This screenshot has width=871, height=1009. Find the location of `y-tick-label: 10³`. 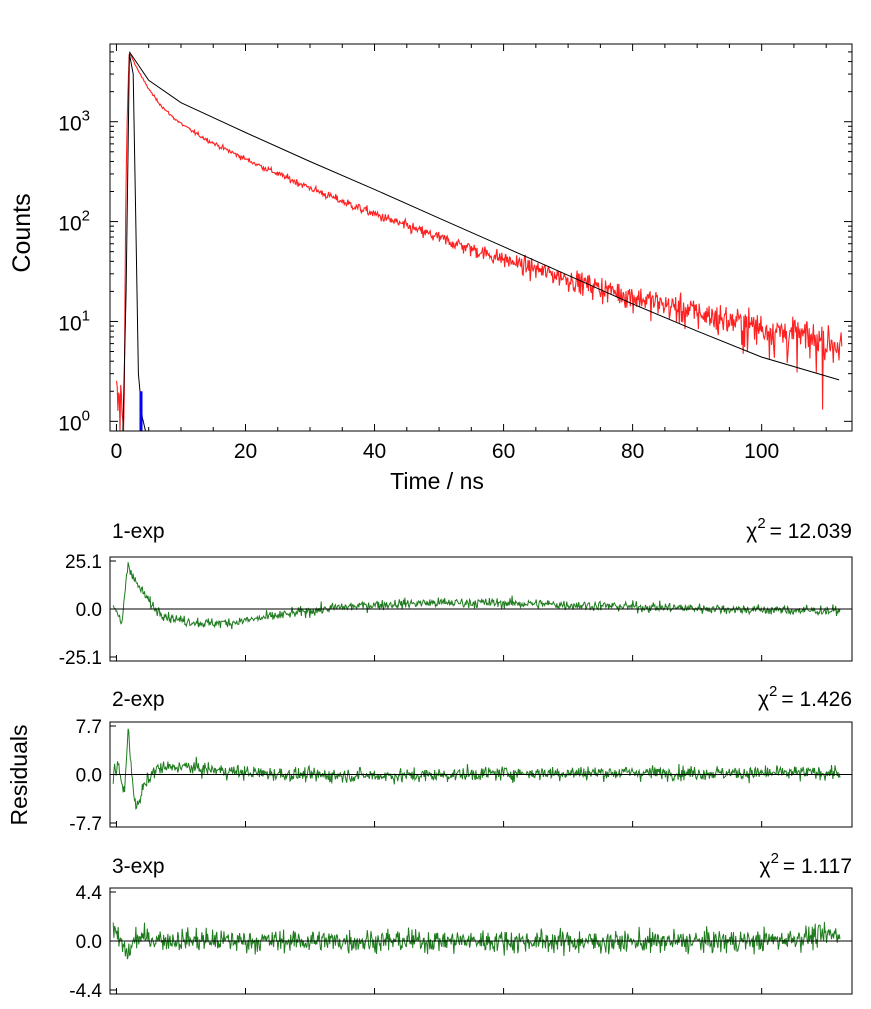

y-tick-label: 10³ is located at coordinates (74, 122).